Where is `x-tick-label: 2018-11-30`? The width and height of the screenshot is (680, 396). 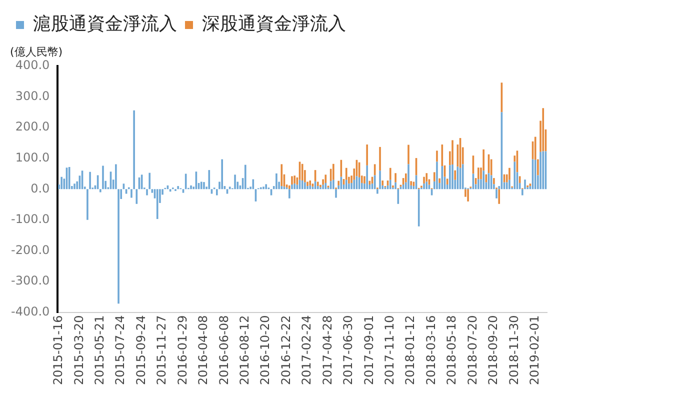 x-tick-label: 2018-11-30 is located at coordinates (513, 350).